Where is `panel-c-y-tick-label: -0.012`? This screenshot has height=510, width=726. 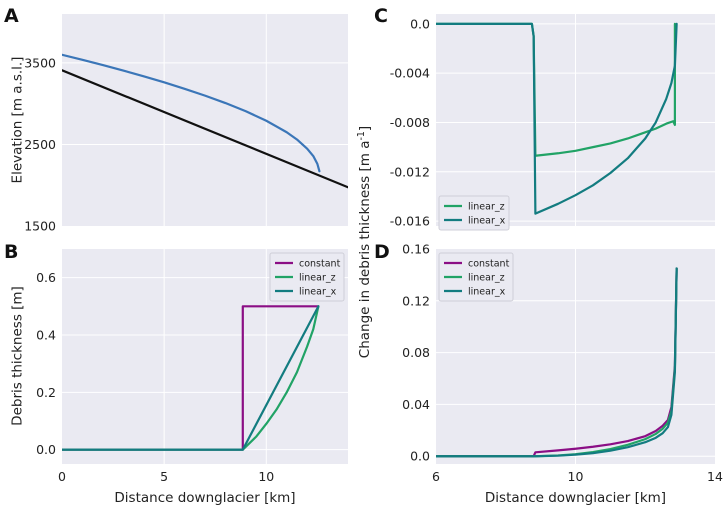 panel-c-y-tick-label: -0.012 is located at coordinates (410, 171).